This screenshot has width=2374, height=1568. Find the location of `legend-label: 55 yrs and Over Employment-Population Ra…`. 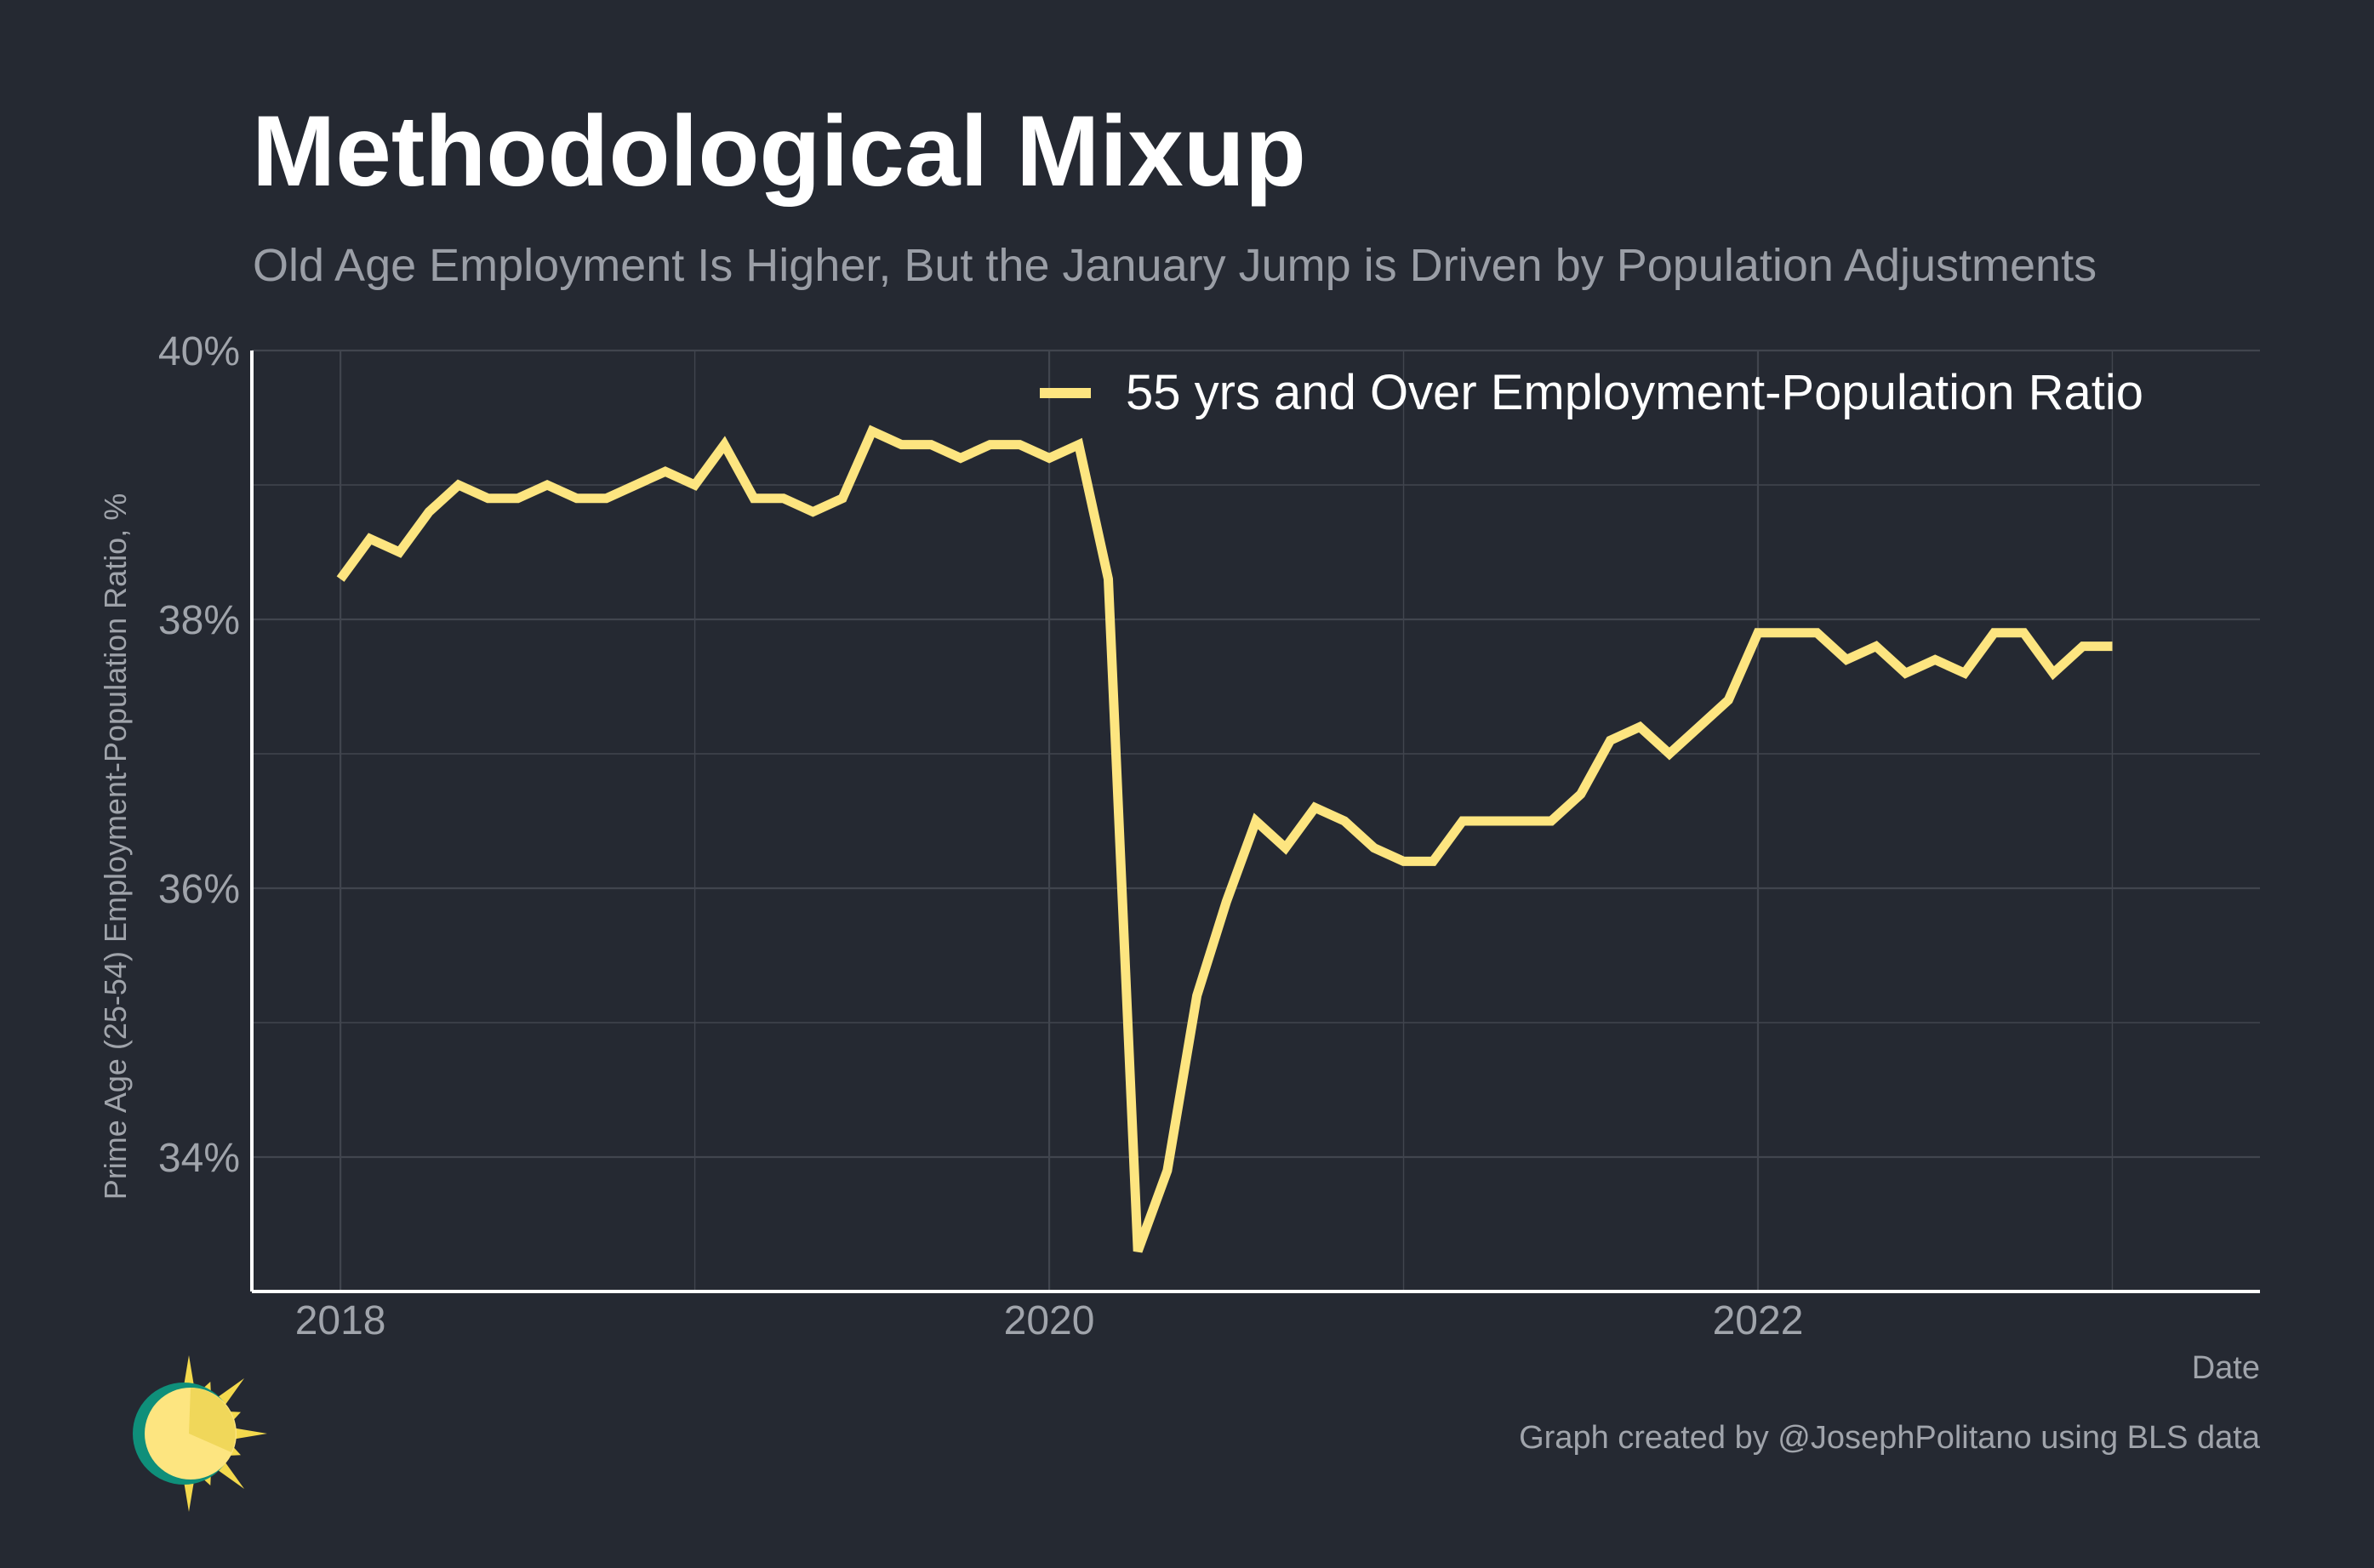

legend-label: 55 yrs and Over Employment-Population Ra… is located at coordinates (1634, 392).